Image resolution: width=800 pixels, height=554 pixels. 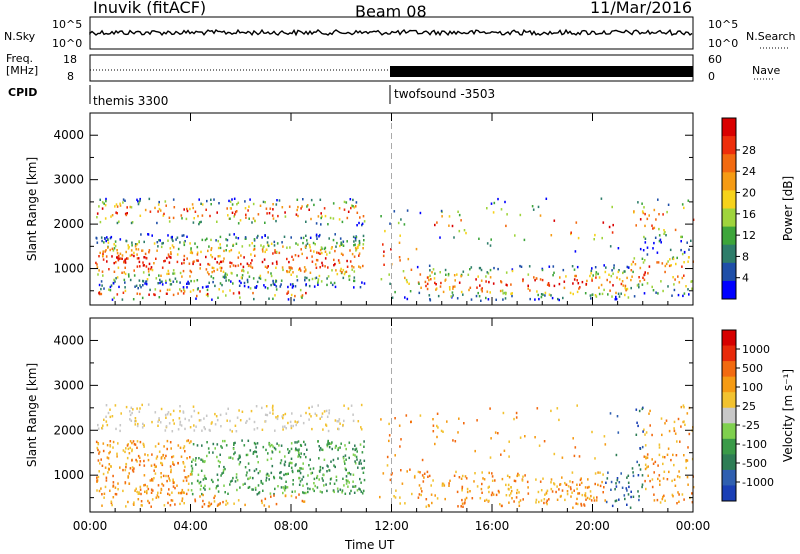 What do you see at coordinates (20, 58) in the screenshot?
I see `freq-label-line1: Freq.` at bounding box center [20, 58].